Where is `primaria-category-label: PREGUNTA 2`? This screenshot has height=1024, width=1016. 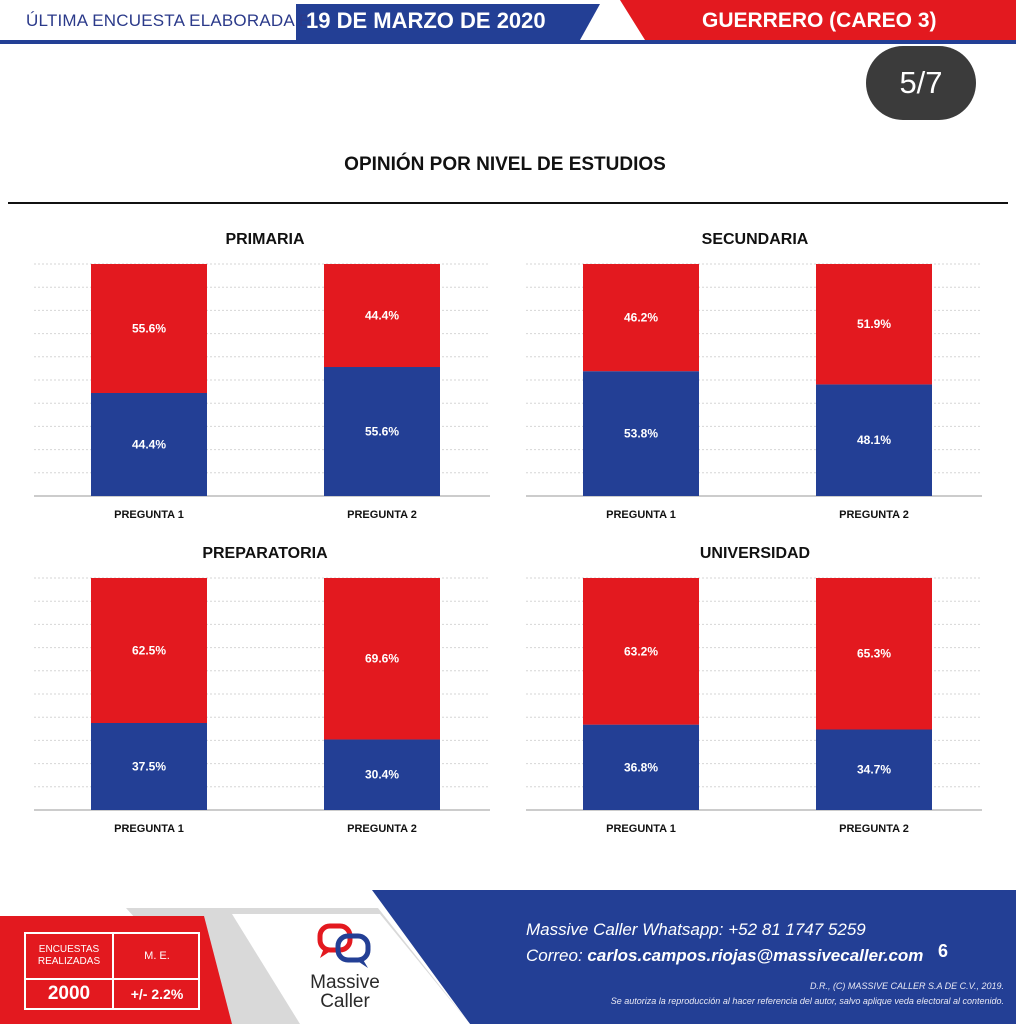 primaria-category-label: PREGUNTA 2 is located at coordinates (382, 515).